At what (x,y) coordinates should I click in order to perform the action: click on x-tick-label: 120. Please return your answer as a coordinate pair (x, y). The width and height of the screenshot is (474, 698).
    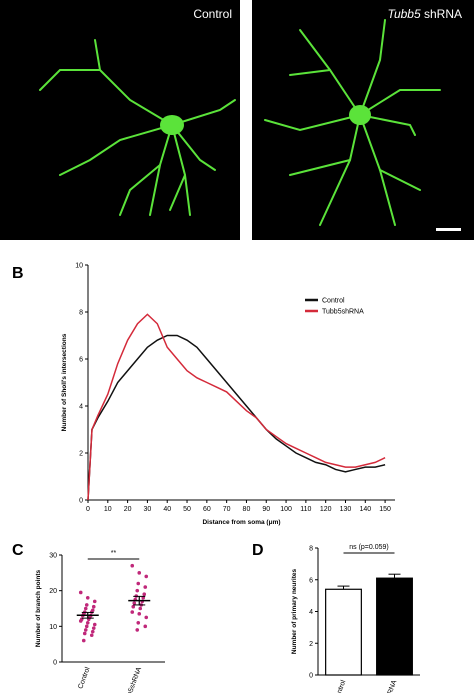
    Looking at the image, I should click on (326, 509).